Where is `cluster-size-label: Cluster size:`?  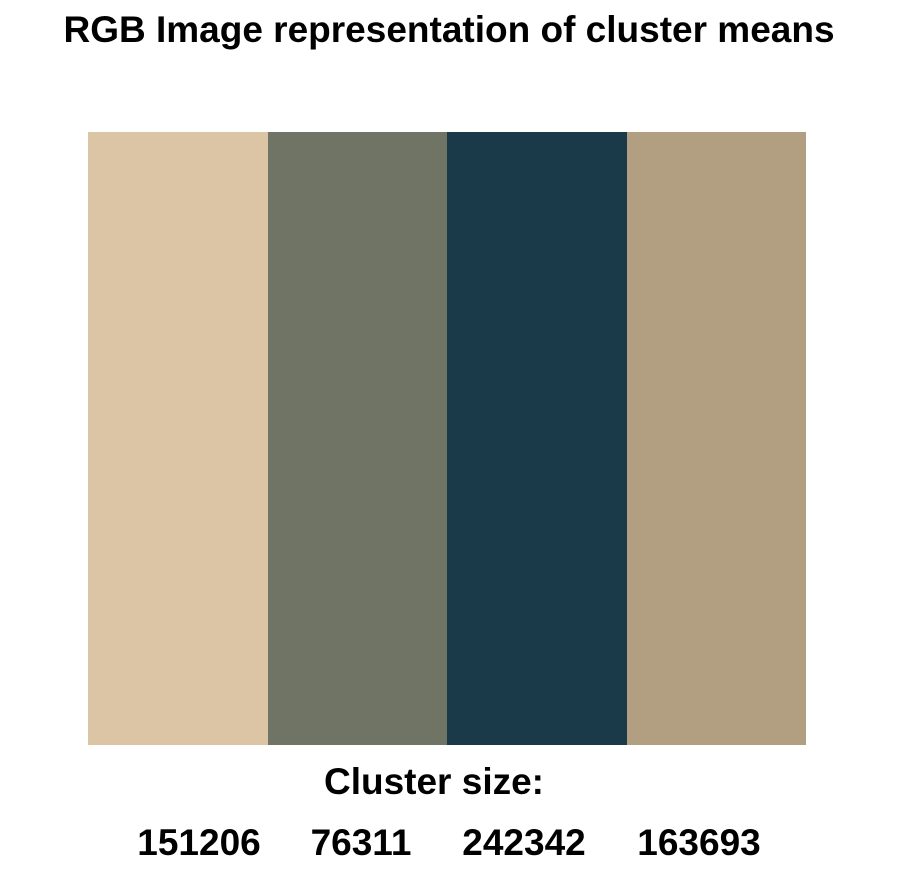 cluster-size-label: Cluster size: is located at coordinates (433, 781).